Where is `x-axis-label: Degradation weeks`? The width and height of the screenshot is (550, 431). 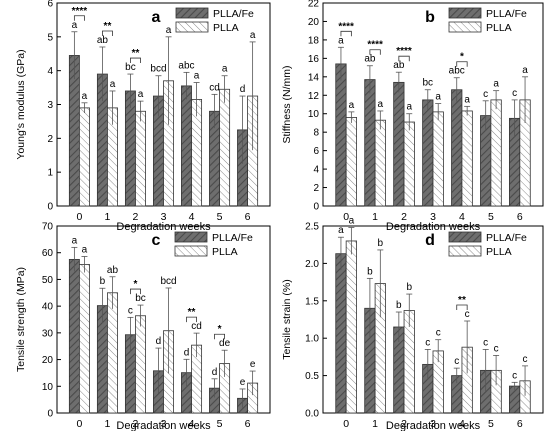 x-axis-label: Degradation weeks is located at coordinates (163, 227).